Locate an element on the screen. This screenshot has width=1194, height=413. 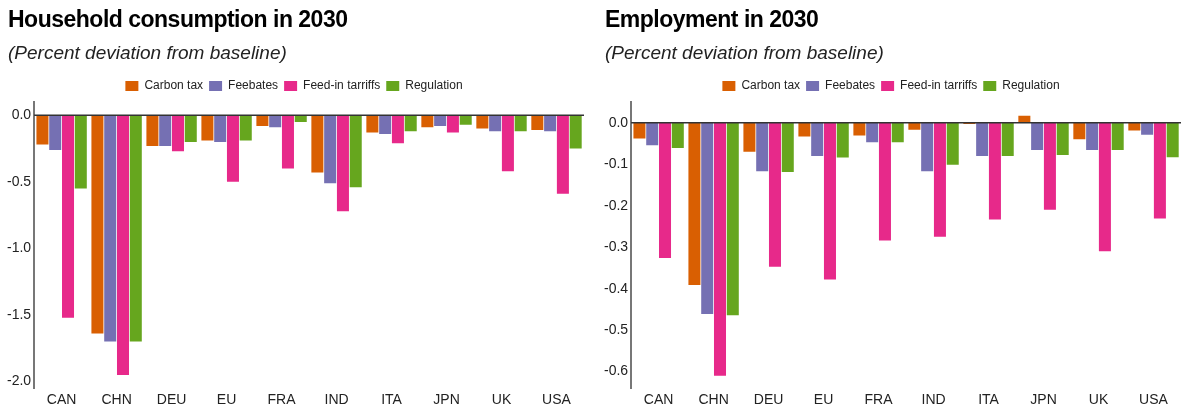
y-tick-label: -0.3 is located at coordinates (616, 246).